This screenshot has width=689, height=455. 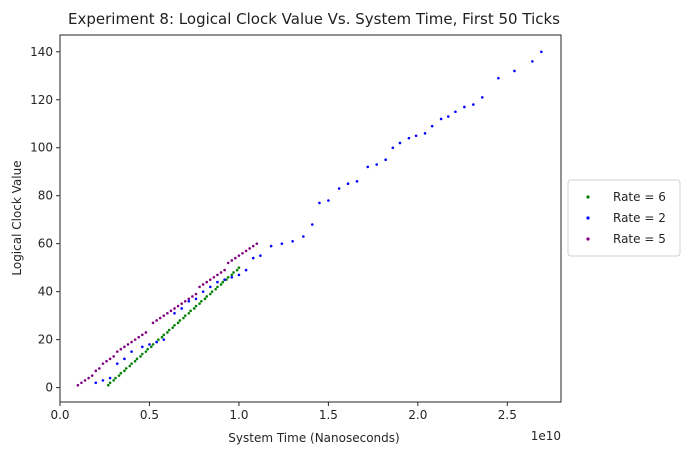 What do you see at coordinates (45, 244) in the screenshot?
I see `y-tick-label: 60` at bounding box center [45, 244].